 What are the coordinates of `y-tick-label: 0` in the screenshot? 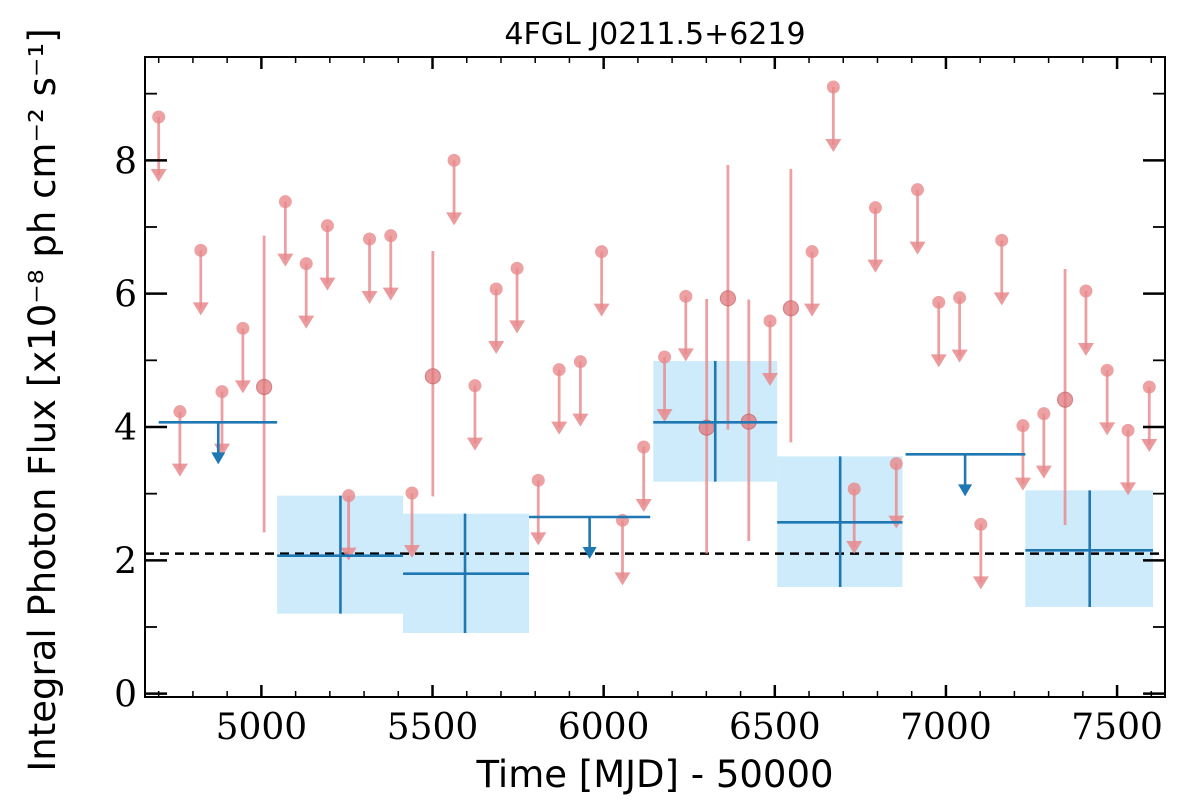 It's located at (125, 695).